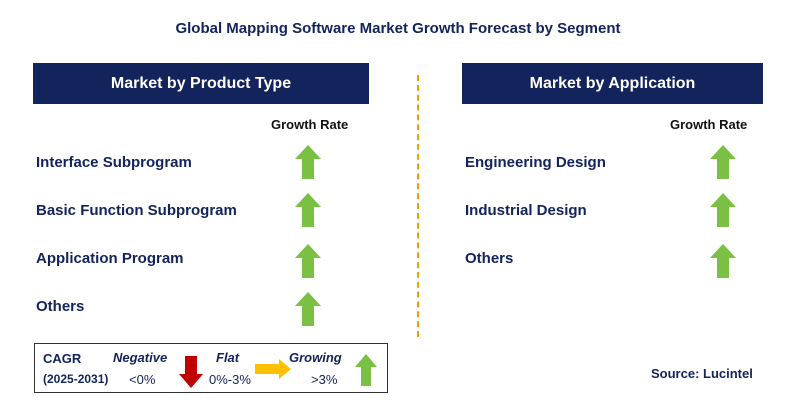  Describe the element at coordinates (60, 306) in the screenshot. I see `product-row-label: Others` at that location.